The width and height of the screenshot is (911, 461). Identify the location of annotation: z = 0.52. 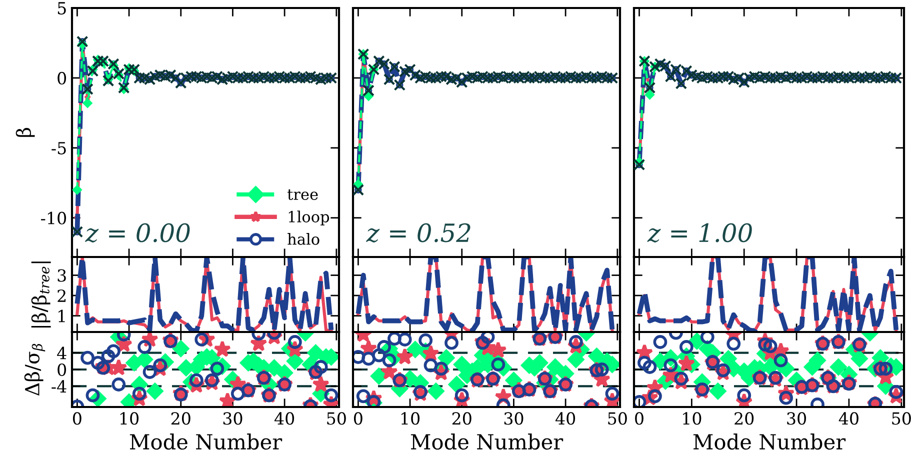
(418, 232).